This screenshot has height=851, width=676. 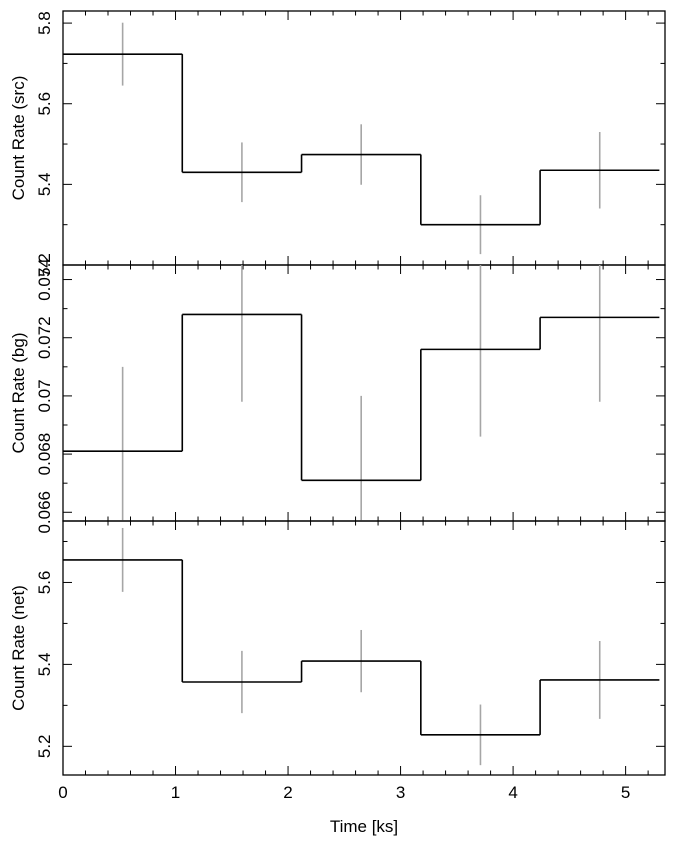 I want to click on panel-top-y-tick-label: 5.4, so click(x=44, y=185).